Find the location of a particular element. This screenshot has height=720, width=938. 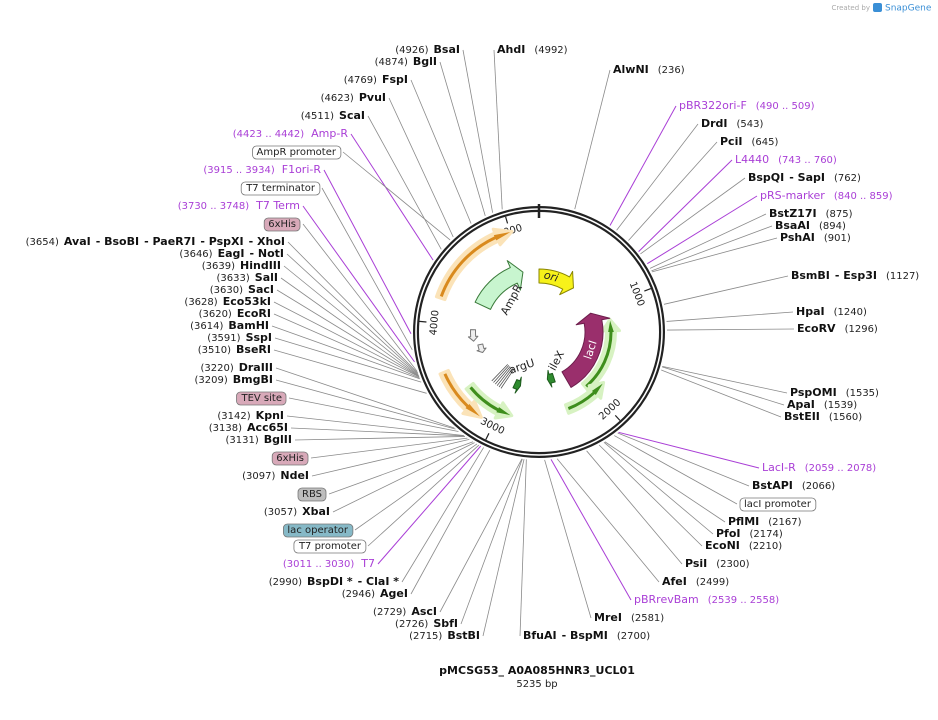

enzyme-name: - NotI is located at coordinates (266, 253).